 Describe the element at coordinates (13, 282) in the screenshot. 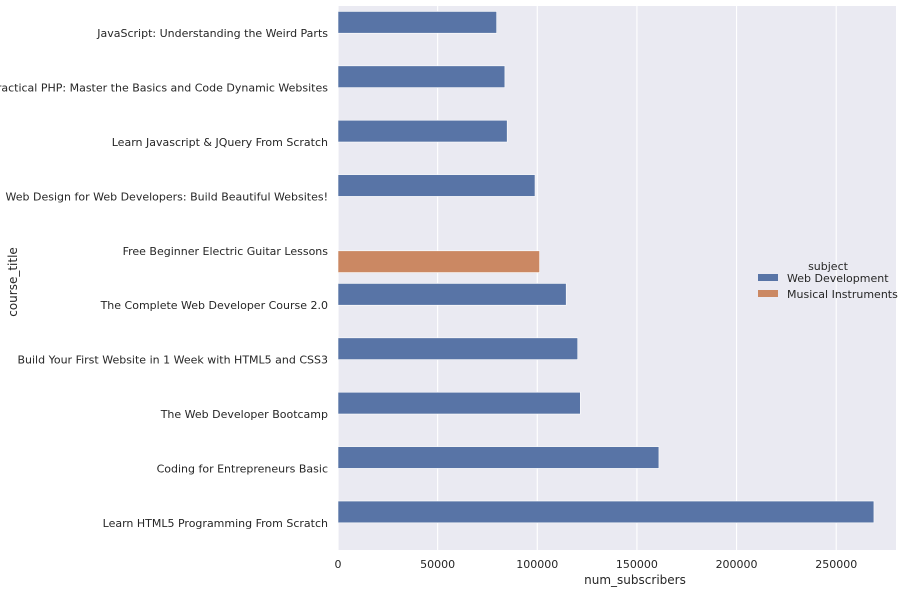

I see `y-axis-title: course_title` at that location.